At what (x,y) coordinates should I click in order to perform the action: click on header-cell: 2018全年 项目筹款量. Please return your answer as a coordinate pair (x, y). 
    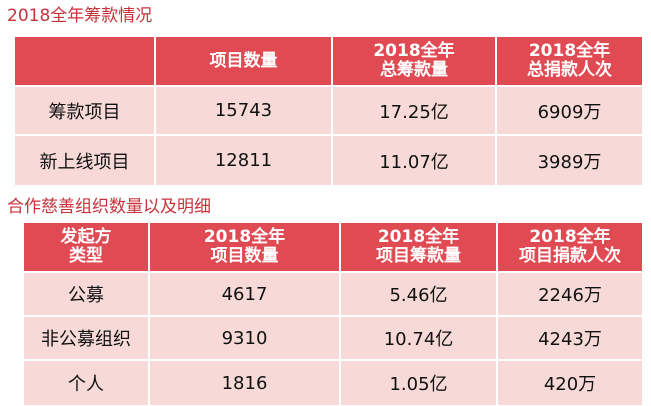
    Looking at the image, I should click on (417, 248).